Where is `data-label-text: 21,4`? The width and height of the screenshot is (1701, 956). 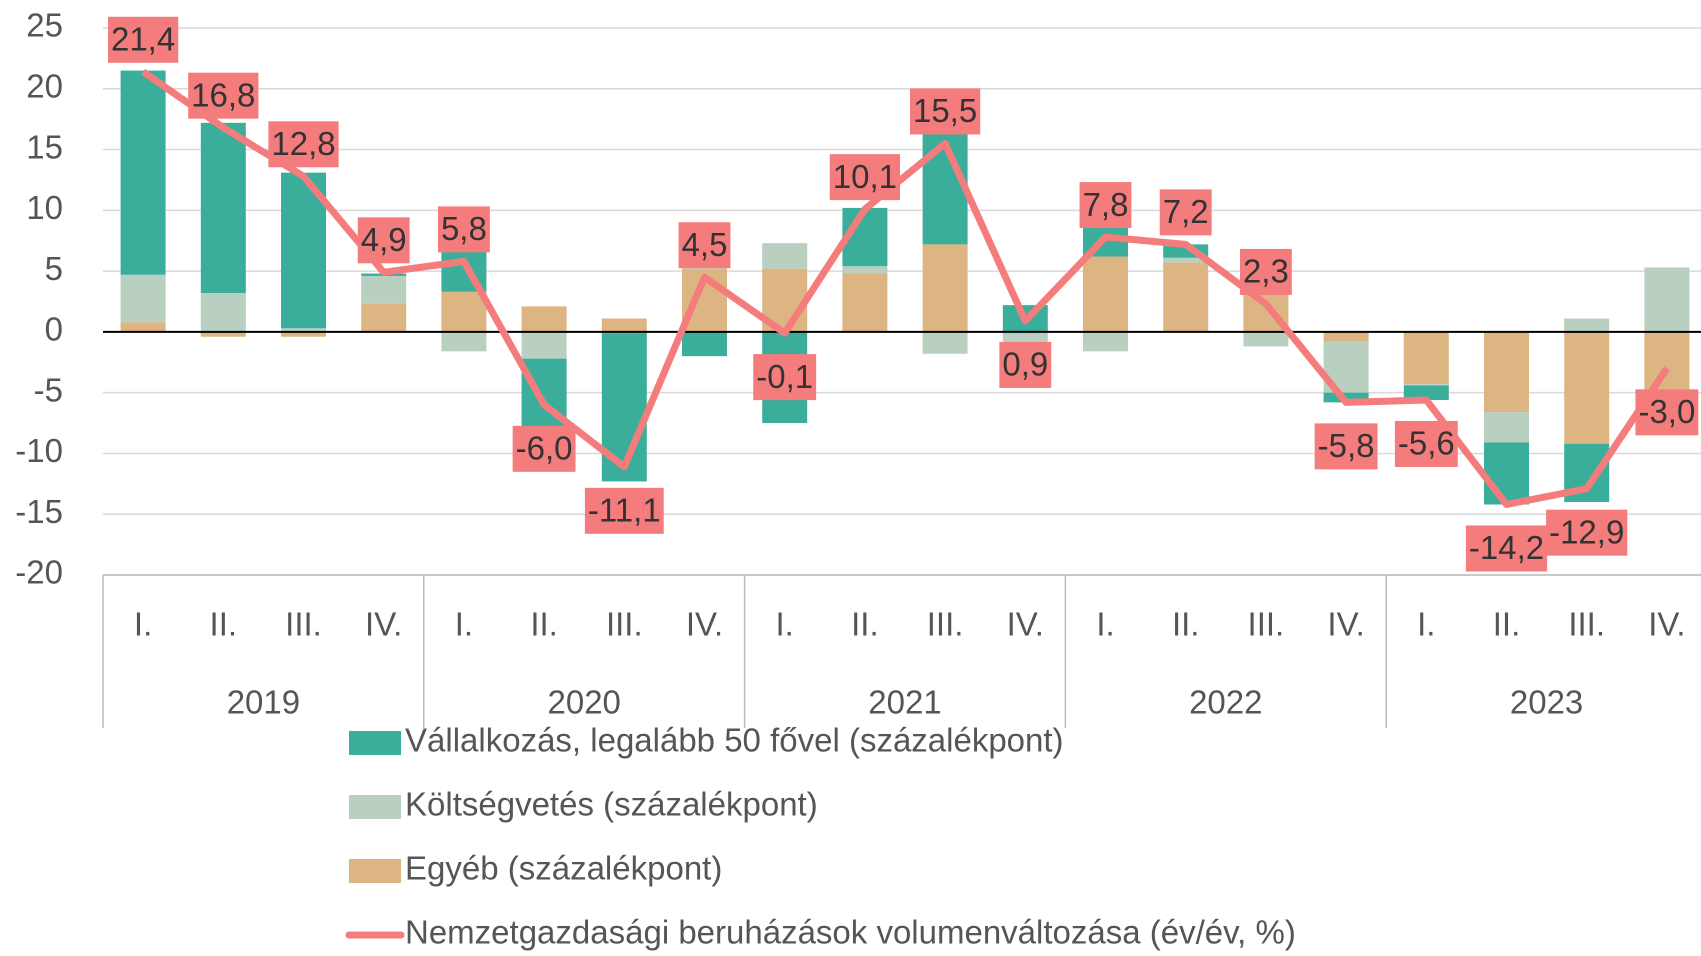 data-label-text: 21,4 is located at coordinates (143, 38).